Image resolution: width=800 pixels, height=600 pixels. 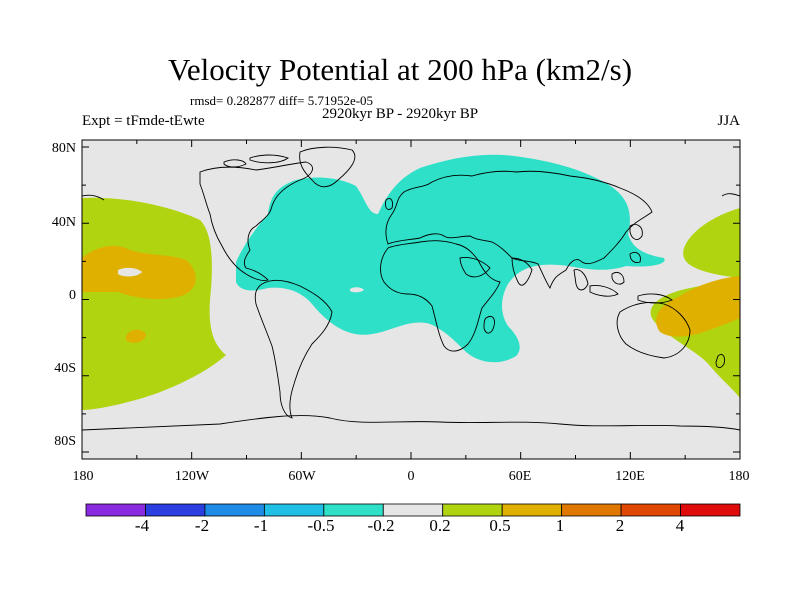 What do you see at coordinates (63, 222) in the screenshot?
I see `lat-label-40n: 40N` at bounding box center [63, 222].